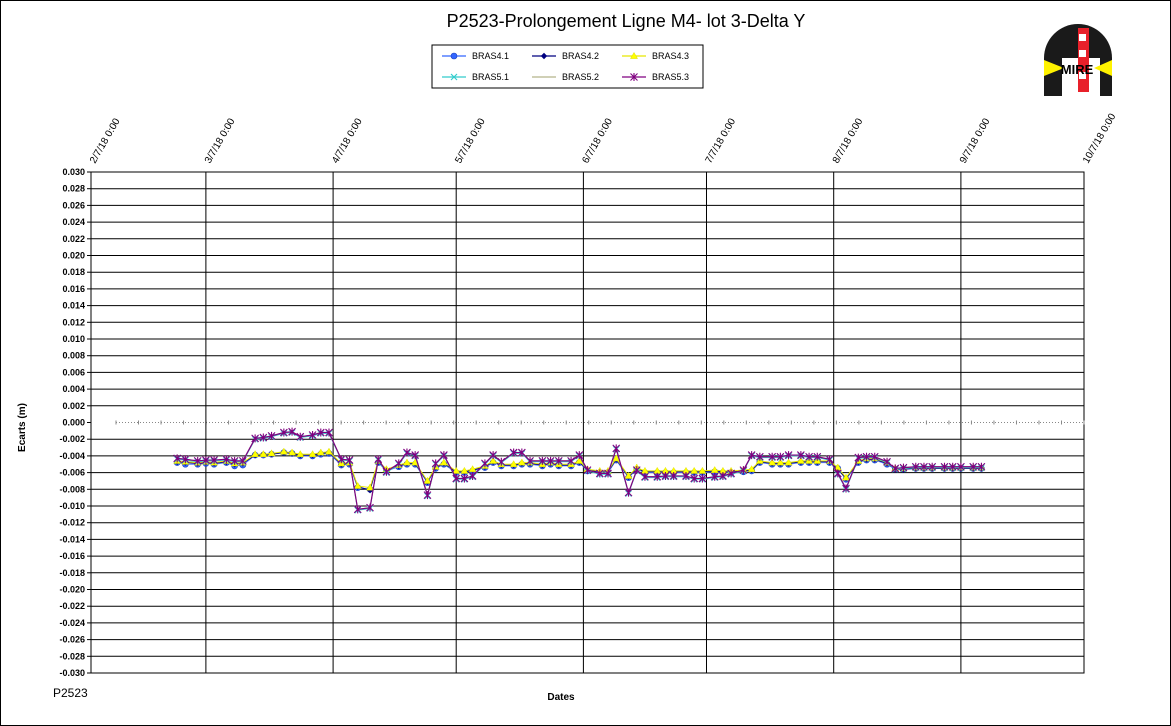 The image size is (1171, 726). I want to click on y-tick-label: 0.010, so click(73, 339).